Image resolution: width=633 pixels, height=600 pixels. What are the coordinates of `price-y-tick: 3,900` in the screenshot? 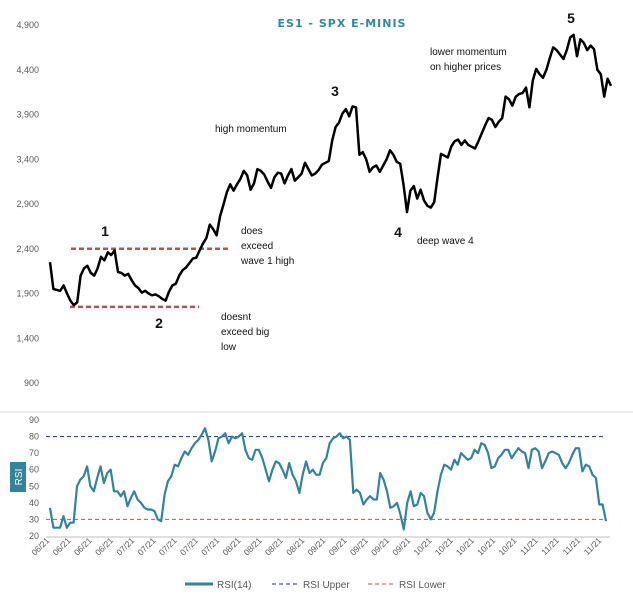 It's located at (27, 115).